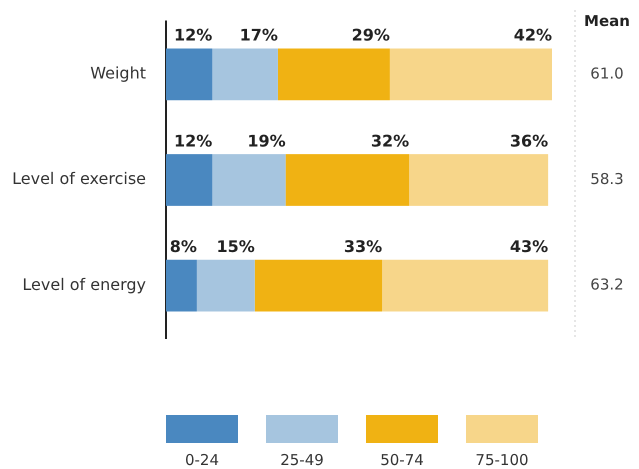  What do you see at coordinates (266, 140) in the screenshot?
I see `data-label: 19%` at bounding box center [266, 140].